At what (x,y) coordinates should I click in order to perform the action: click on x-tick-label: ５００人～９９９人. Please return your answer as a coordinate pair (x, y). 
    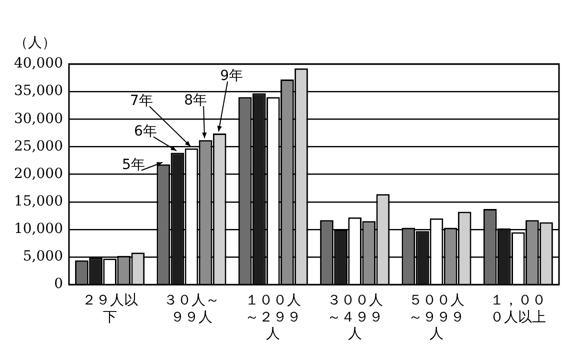
    Looking at the image, I should click on (436, 317).